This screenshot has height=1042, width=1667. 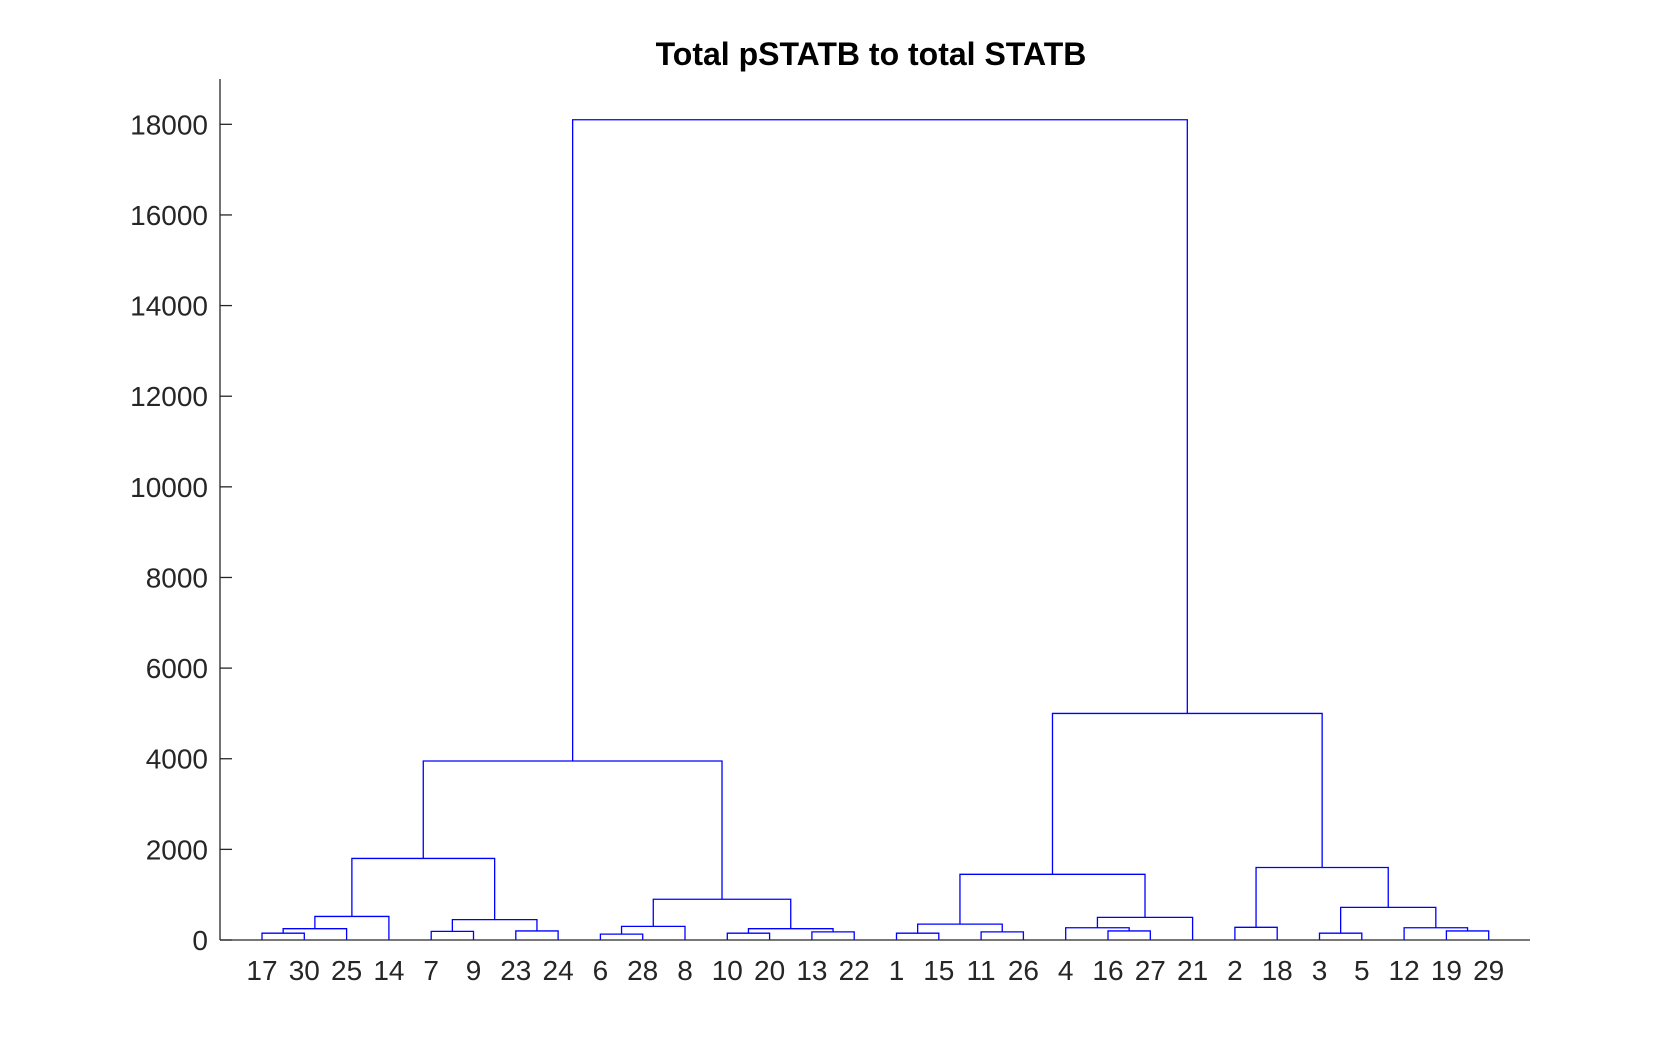 I want to click on leaf-label: 19, so click(x=1446, y=970).